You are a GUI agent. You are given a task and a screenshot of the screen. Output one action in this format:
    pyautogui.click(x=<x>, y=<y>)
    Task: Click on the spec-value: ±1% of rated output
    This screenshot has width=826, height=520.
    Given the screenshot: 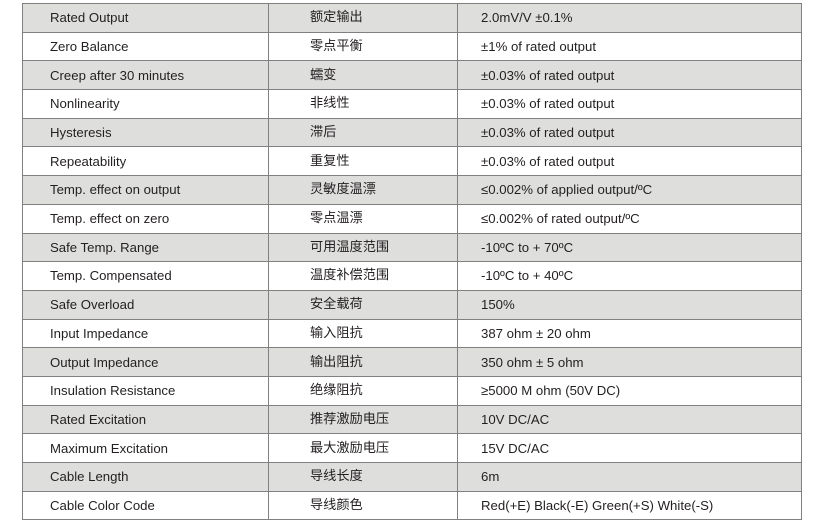 What is the action you would take?
    pyautogui.click(x=629, y=47)
    